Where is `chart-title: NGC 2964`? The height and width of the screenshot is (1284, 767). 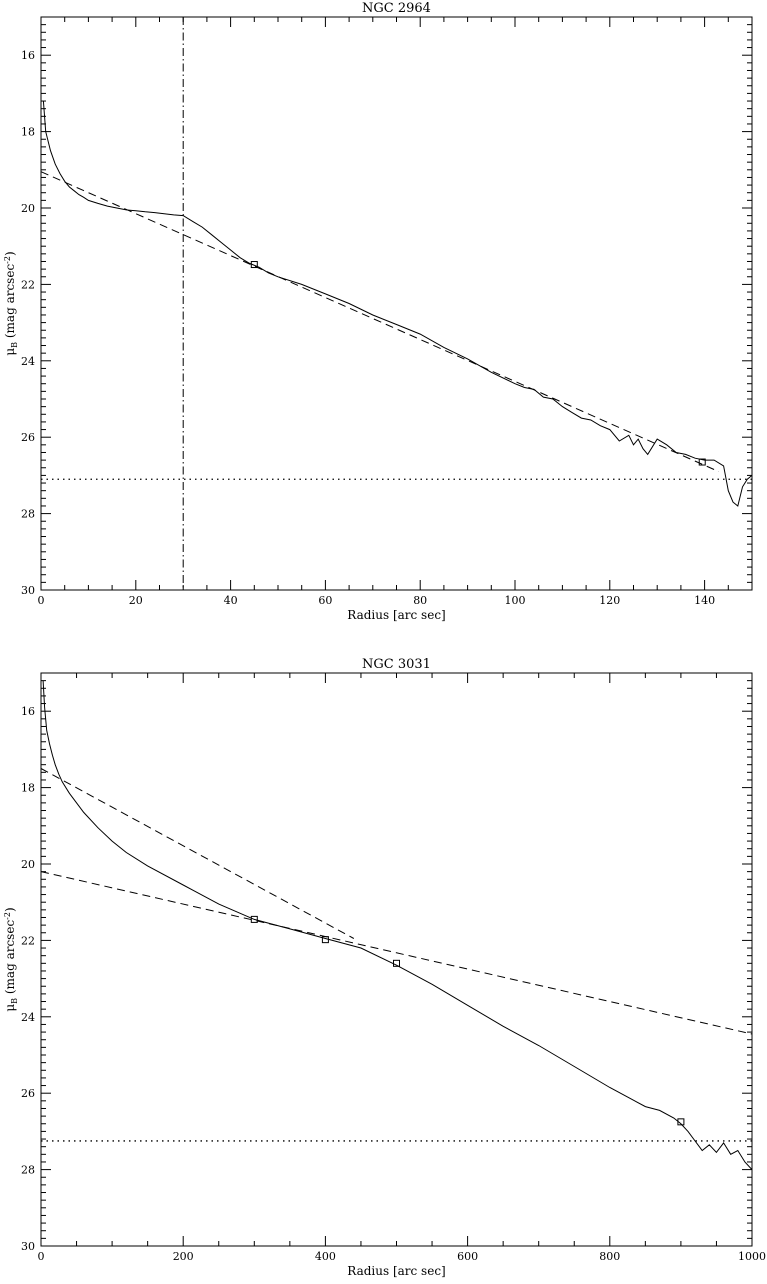 chart-title: NGC 2964 is located at coordinates (396, 8).